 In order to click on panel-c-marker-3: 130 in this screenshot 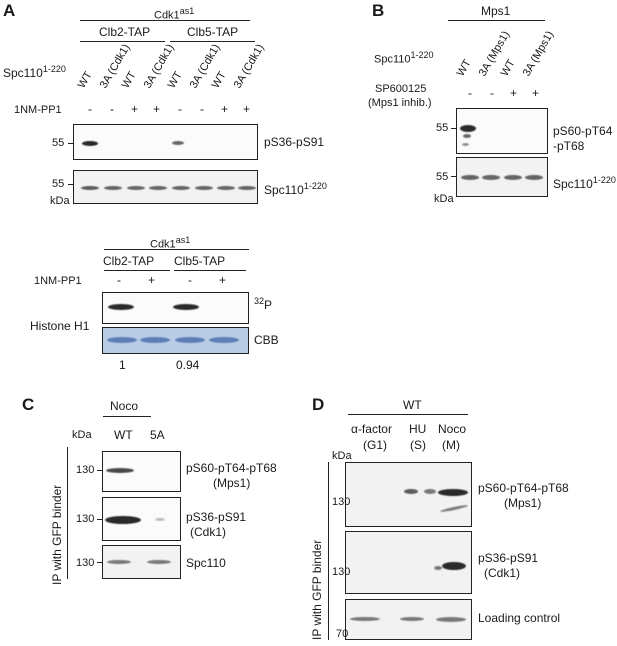, I will do `click(85, 563)`.